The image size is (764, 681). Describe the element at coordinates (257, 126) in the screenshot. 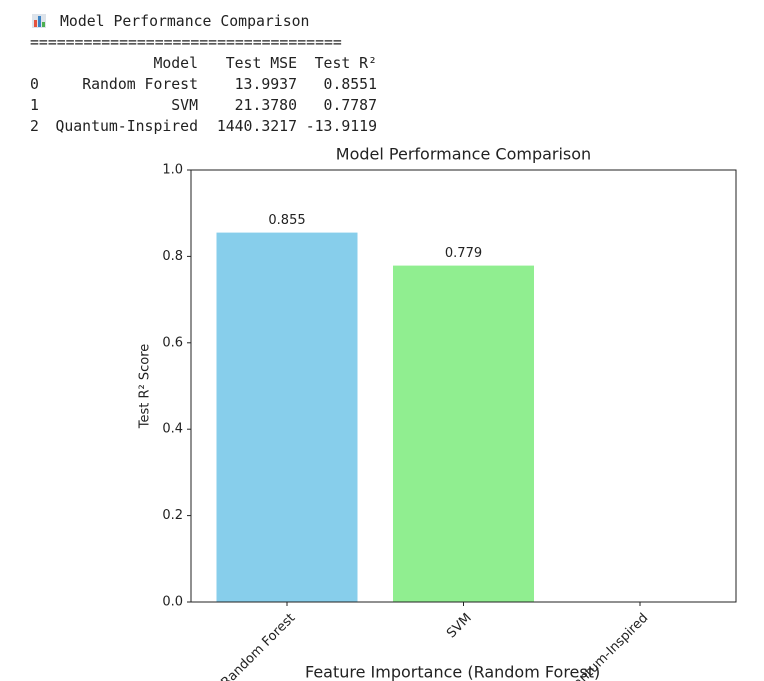

I see `table-cell: 1440.3217` at that location.